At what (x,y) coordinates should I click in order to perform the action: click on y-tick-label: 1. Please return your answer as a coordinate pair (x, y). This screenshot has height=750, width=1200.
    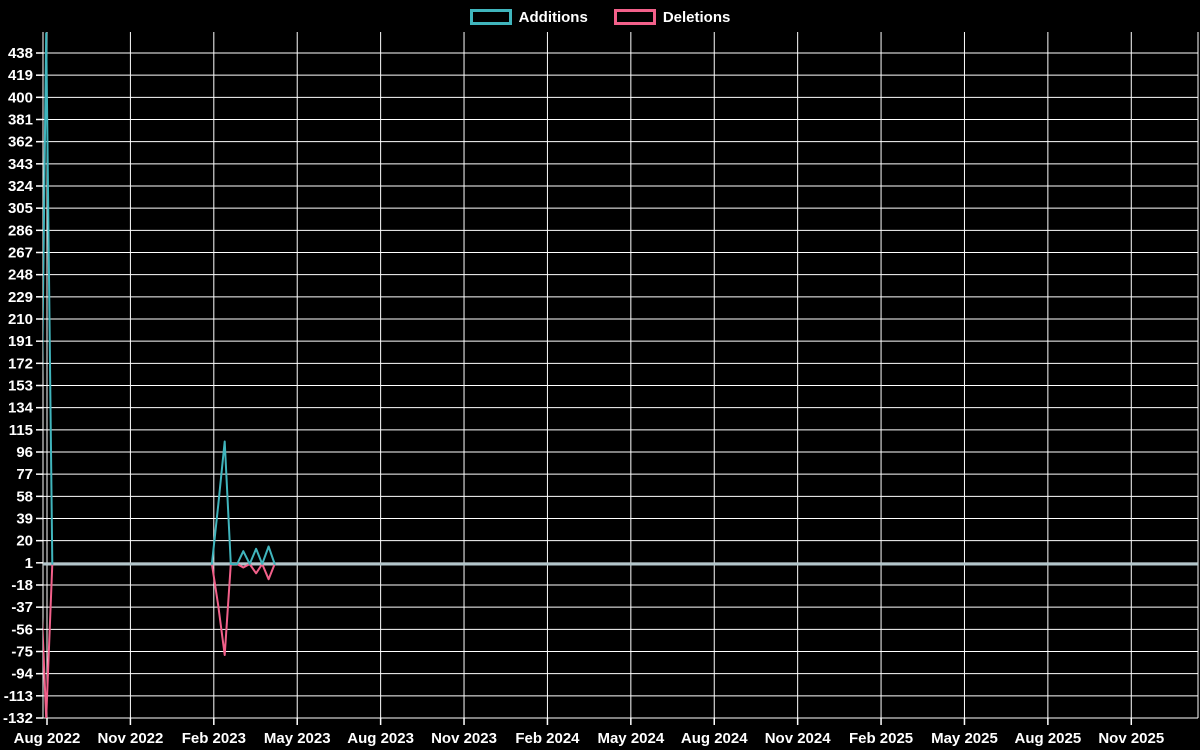
    Looking at the image, I should click on (29, 563).